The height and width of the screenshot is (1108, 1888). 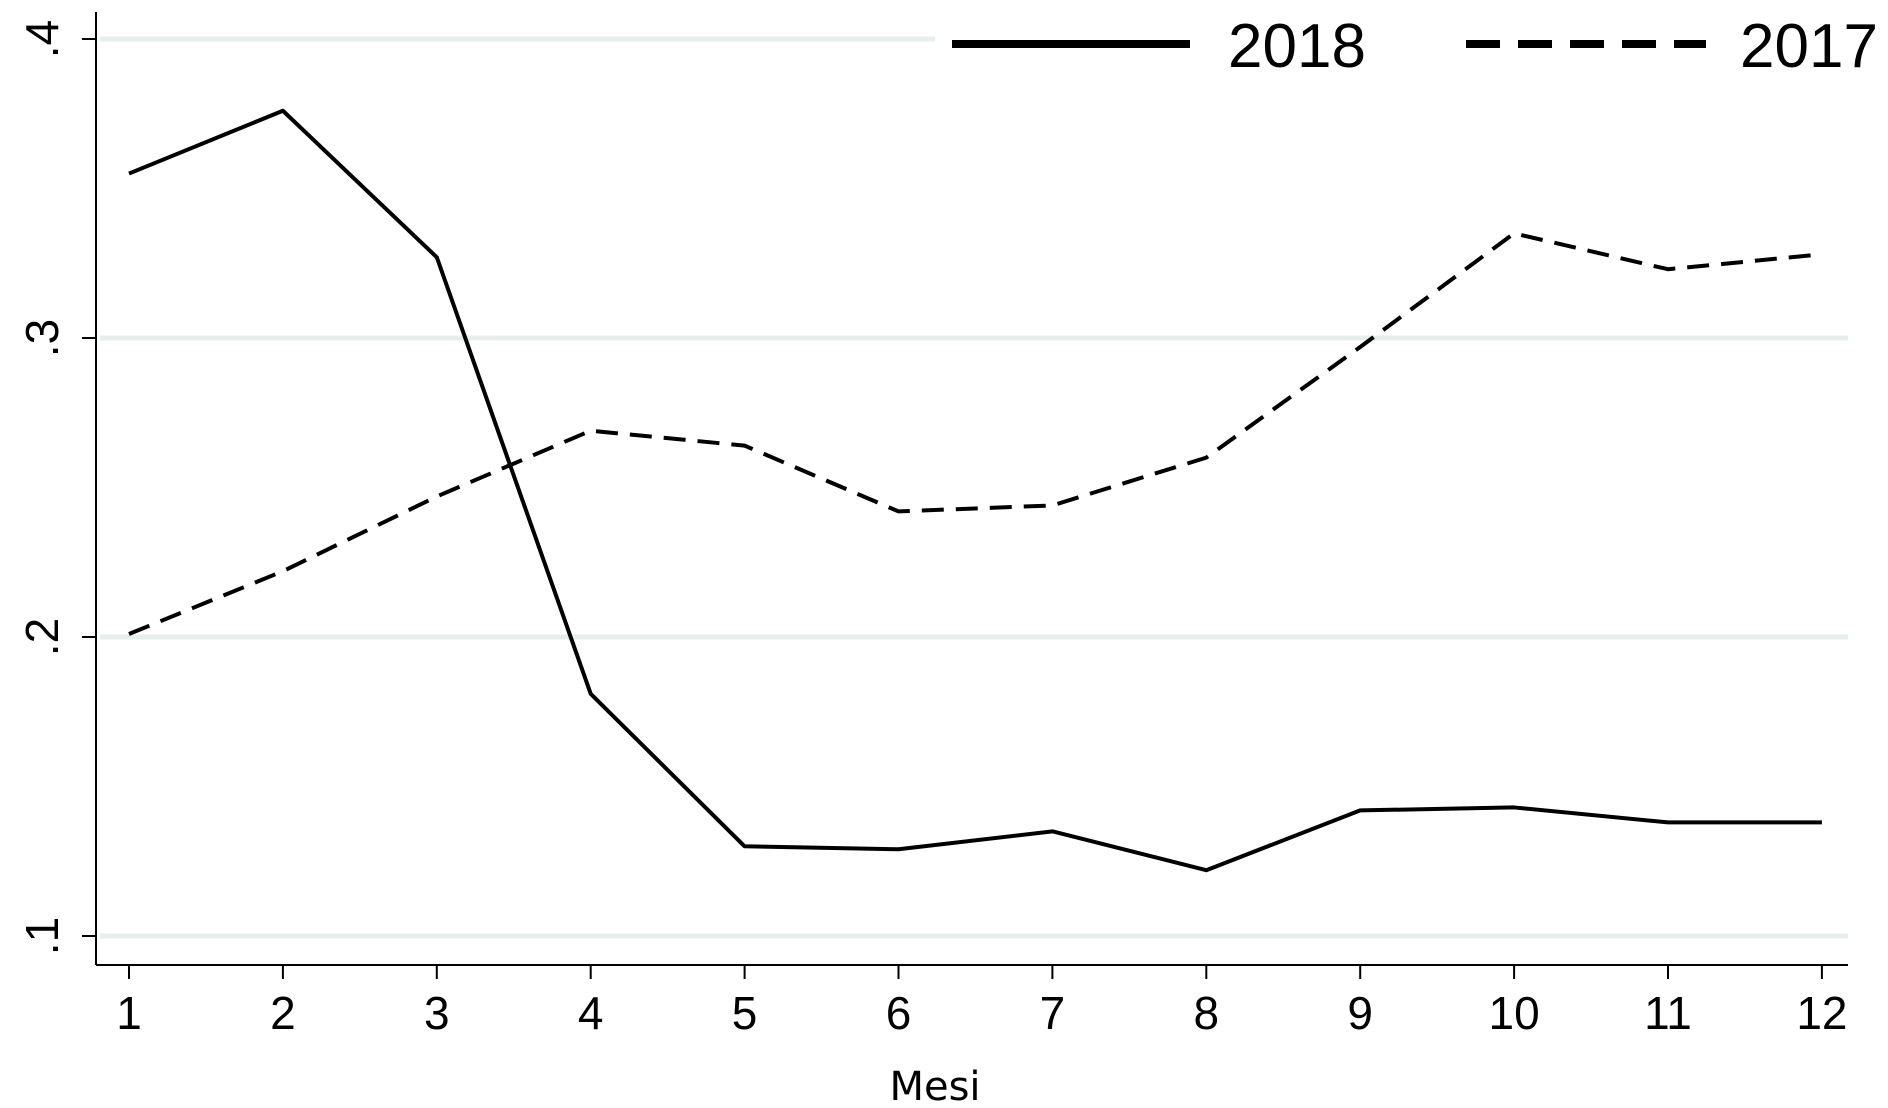 What do you see at coordinates (283, 1013) in the screenshot?
I see `x-tick-label: 2` at bounding box center [283, 1013].